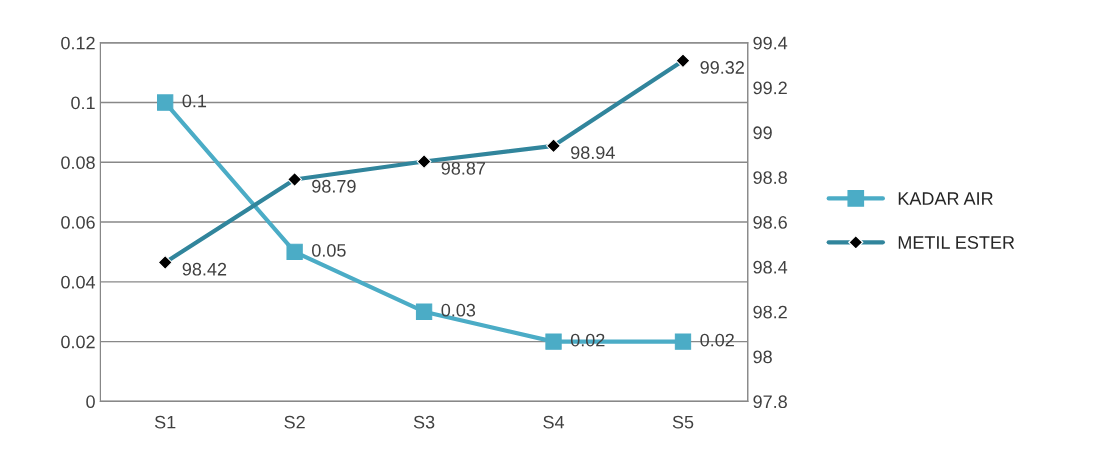 This screenshot has height=475, width=1116. I want to click on x-tick-label: S1, so click(165, 422).